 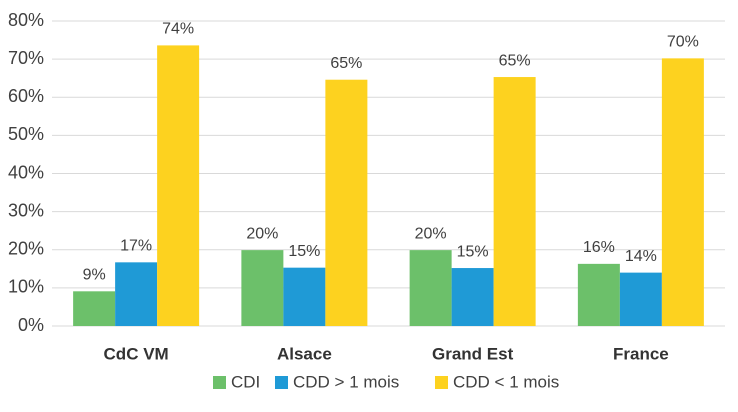 I want to click on y-tick-label: 60%, so click(x=26, y=96).